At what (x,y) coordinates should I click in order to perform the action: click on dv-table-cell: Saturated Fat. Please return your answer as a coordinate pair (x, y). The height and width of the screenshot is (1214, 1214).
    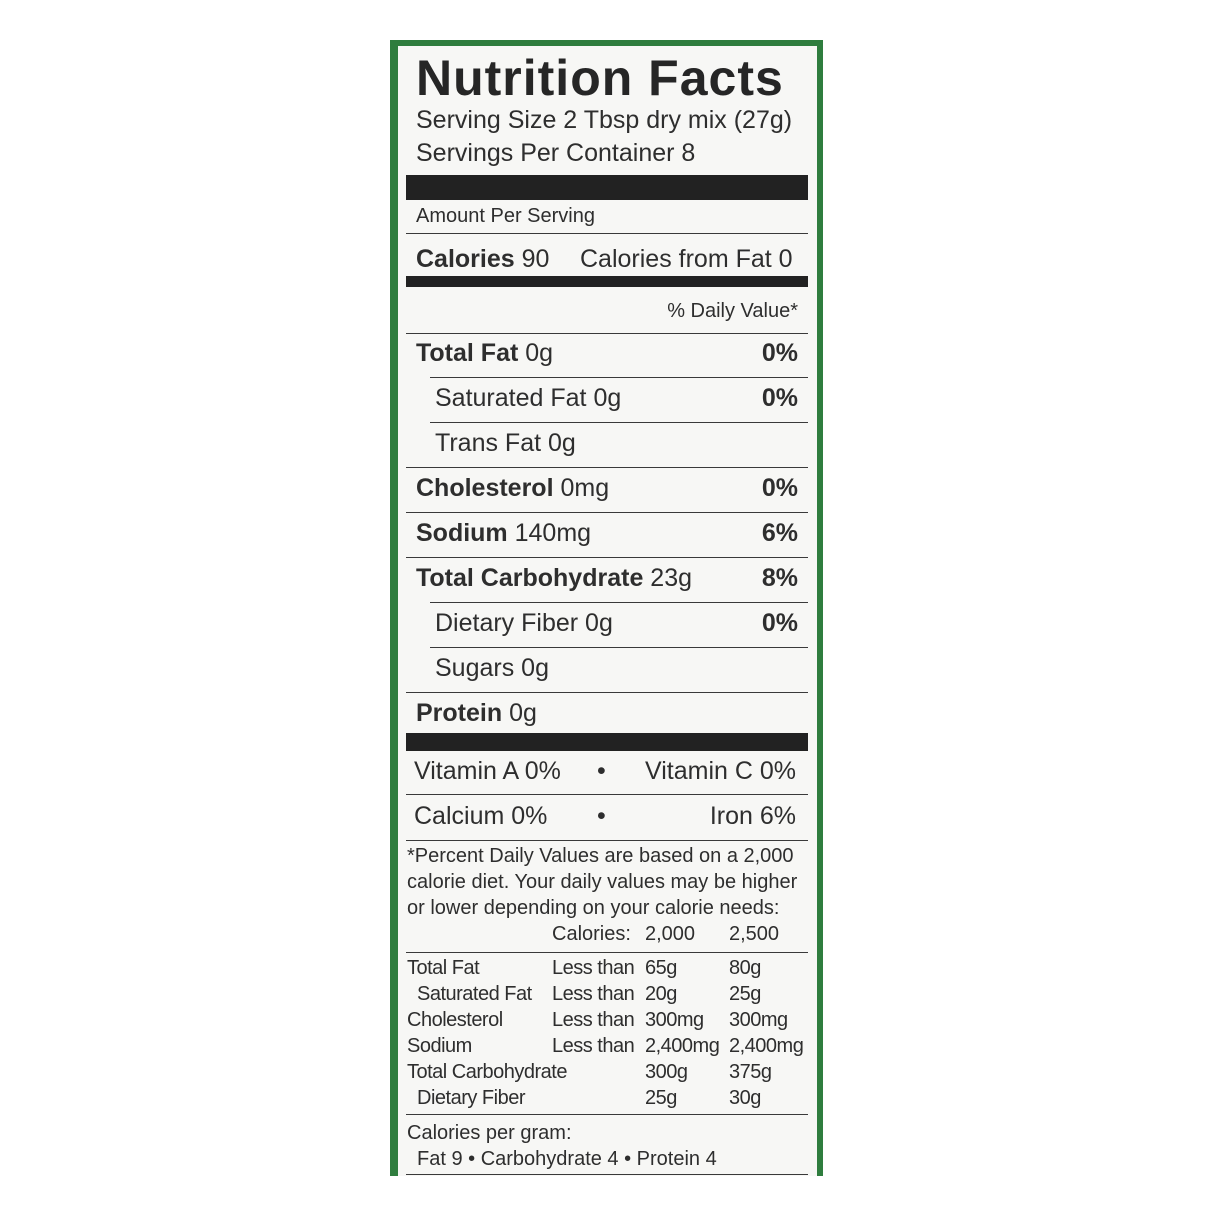
    Looking at the image, I should click on (474, 994).